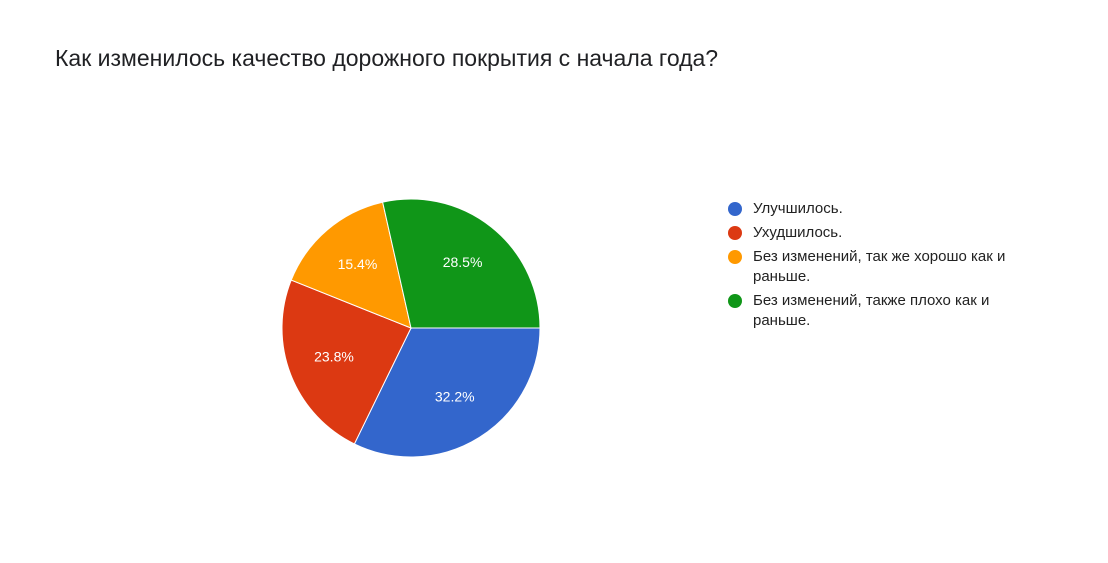  Describe the element at coordinates (358, 264) in the screenshot. I see `slice-label: 15.4%` at that location.